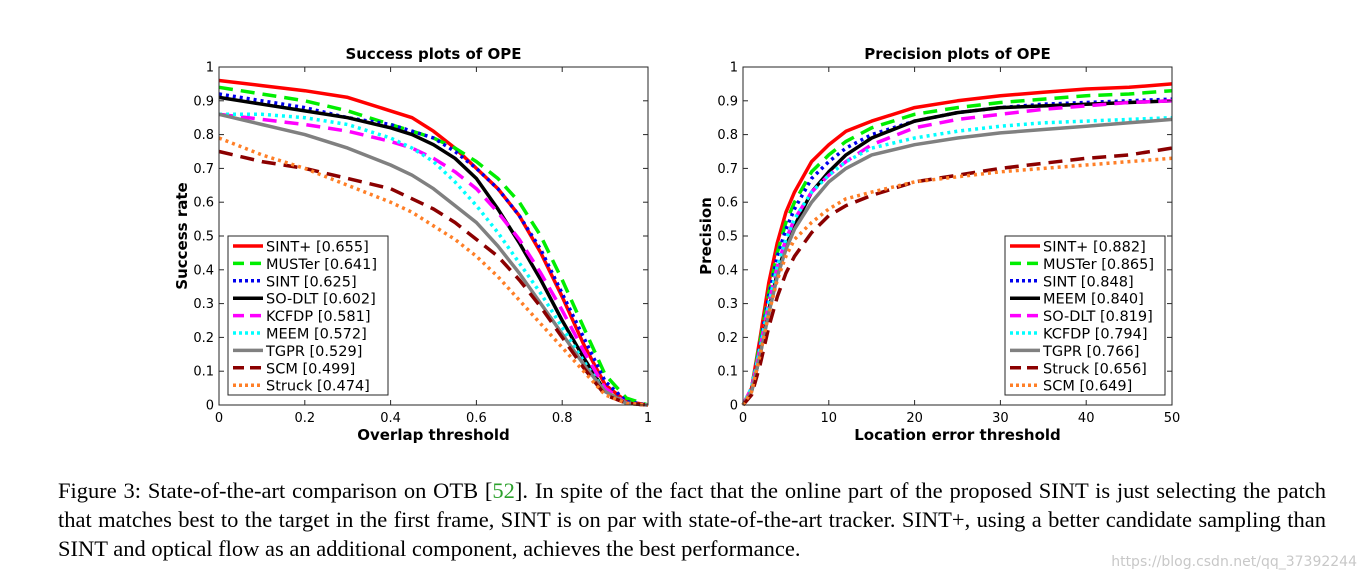 The height and width of the screenshot is (580, 1369). Describe the element at coordinates (562, 418) in the screenshot. I see `x-tick-label: 0.8` at that location.